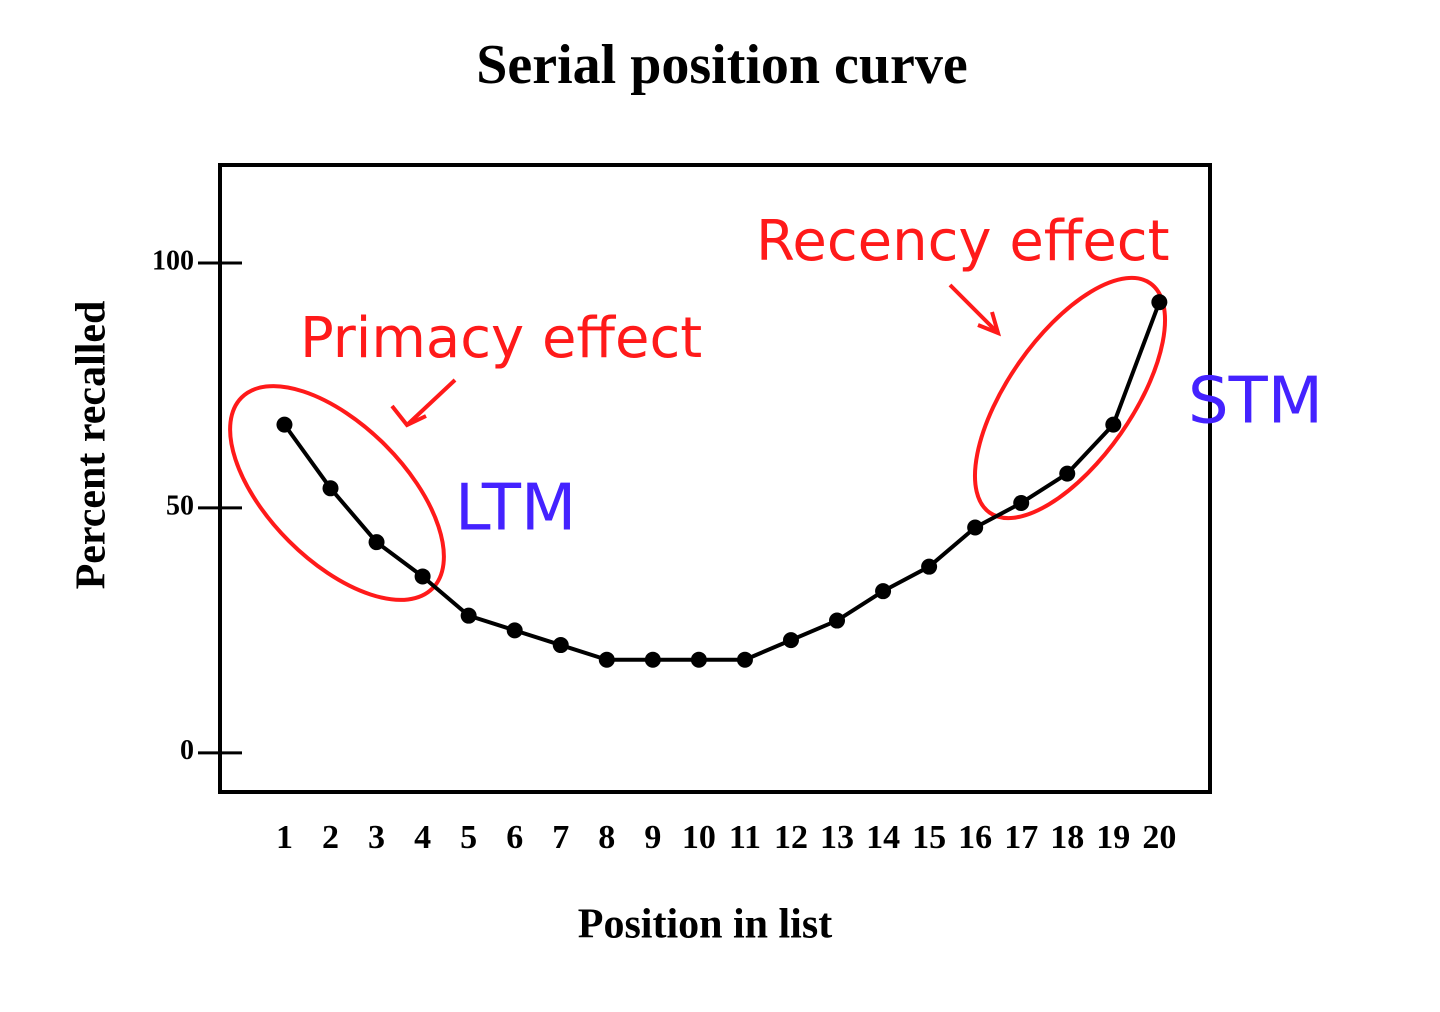 This screenshot has height=1012, width=1440. What do you see at coordinates (699, 837) in the screenshot?
I see `x-tick-label: 10` at bounding box center [699, 837].